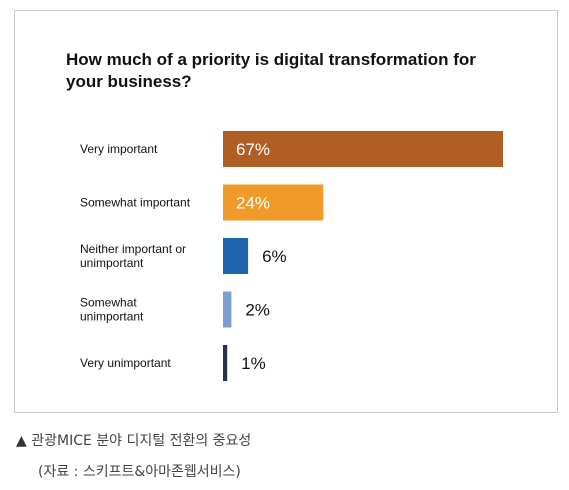 Image resolution: width=569 pixels, height=490 pixels. I want to click on category-label: Somewhat important, so click(135, 203).